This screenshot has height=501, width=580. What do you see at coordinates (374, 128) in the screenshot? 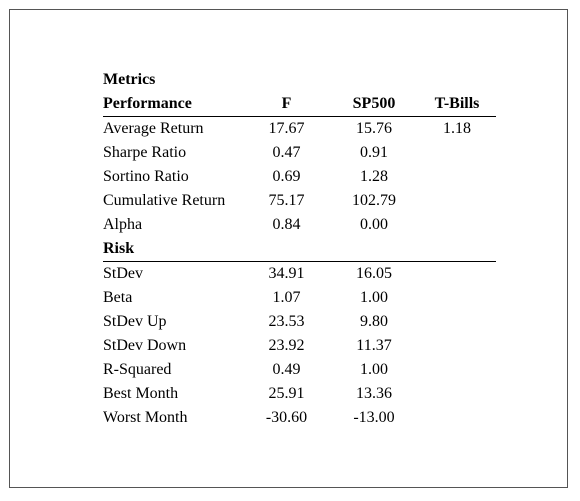
I see `cell-sp500: 15.76` at bounding box center [374, 128].